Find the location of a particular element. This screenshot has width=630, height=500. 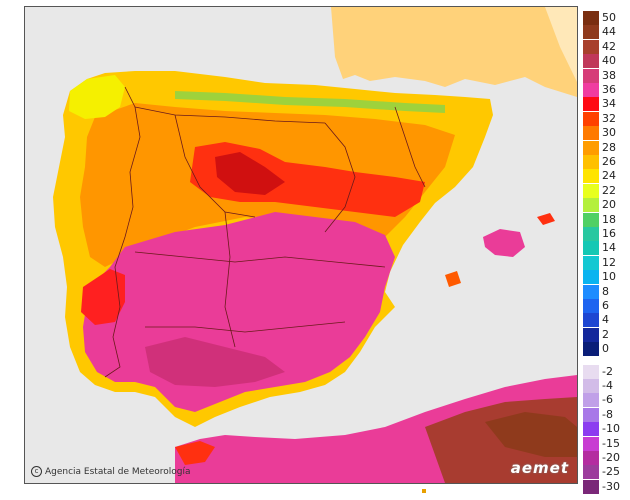

legend-label: 4 is located at coordinates (605, 320).